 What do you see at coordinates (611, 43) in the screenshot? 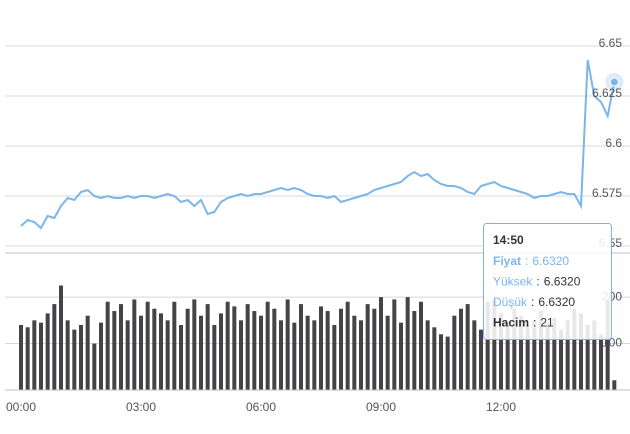
I see `y-tick-label: 6.65` at bounding box center [611, 43].